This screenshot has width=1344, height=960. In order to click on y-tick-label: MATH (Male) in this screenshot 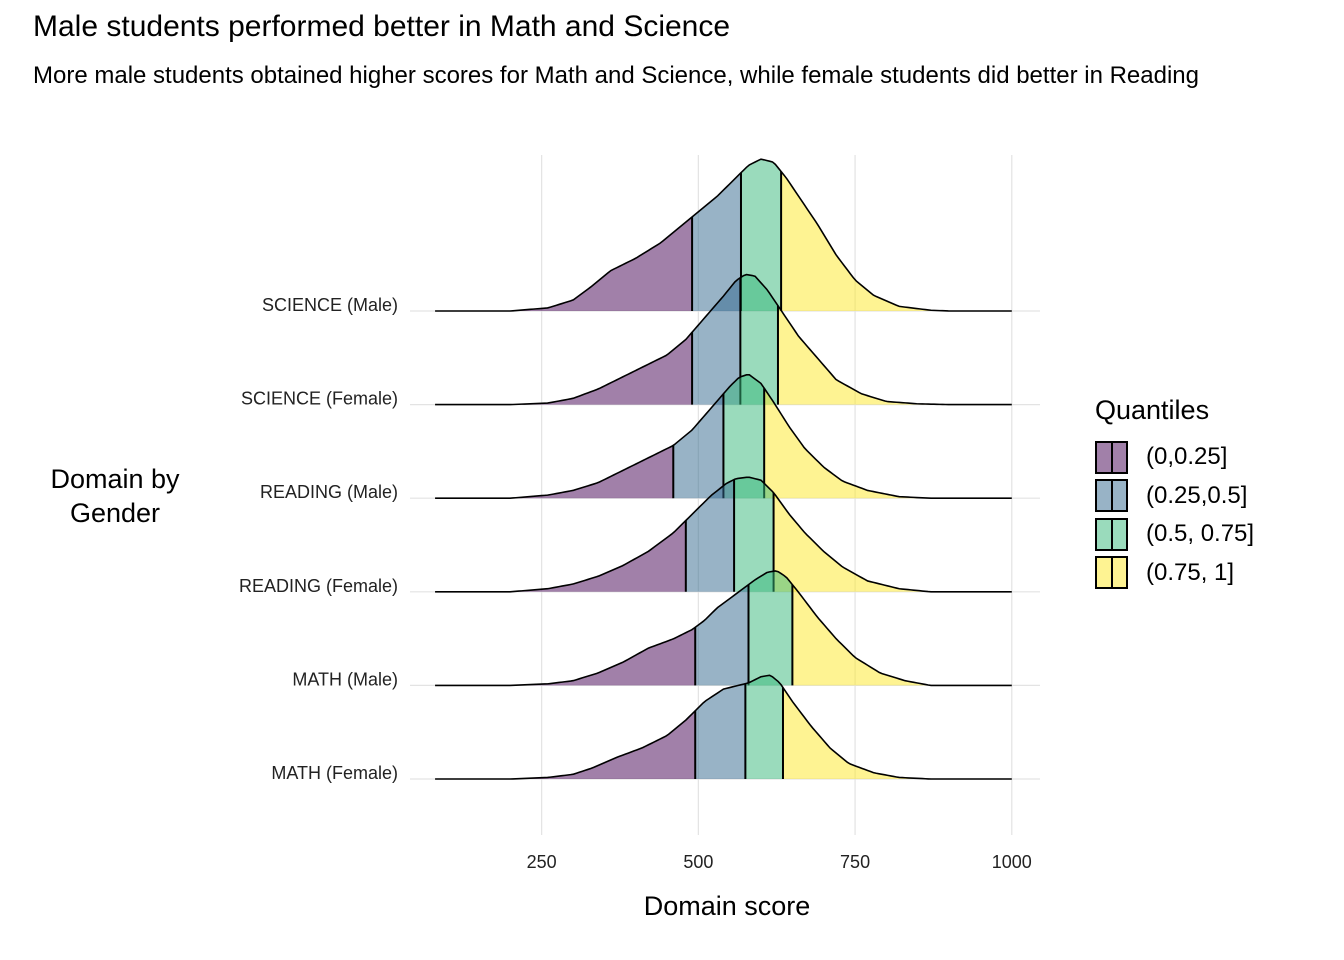, I will do `click(345, 679)`.